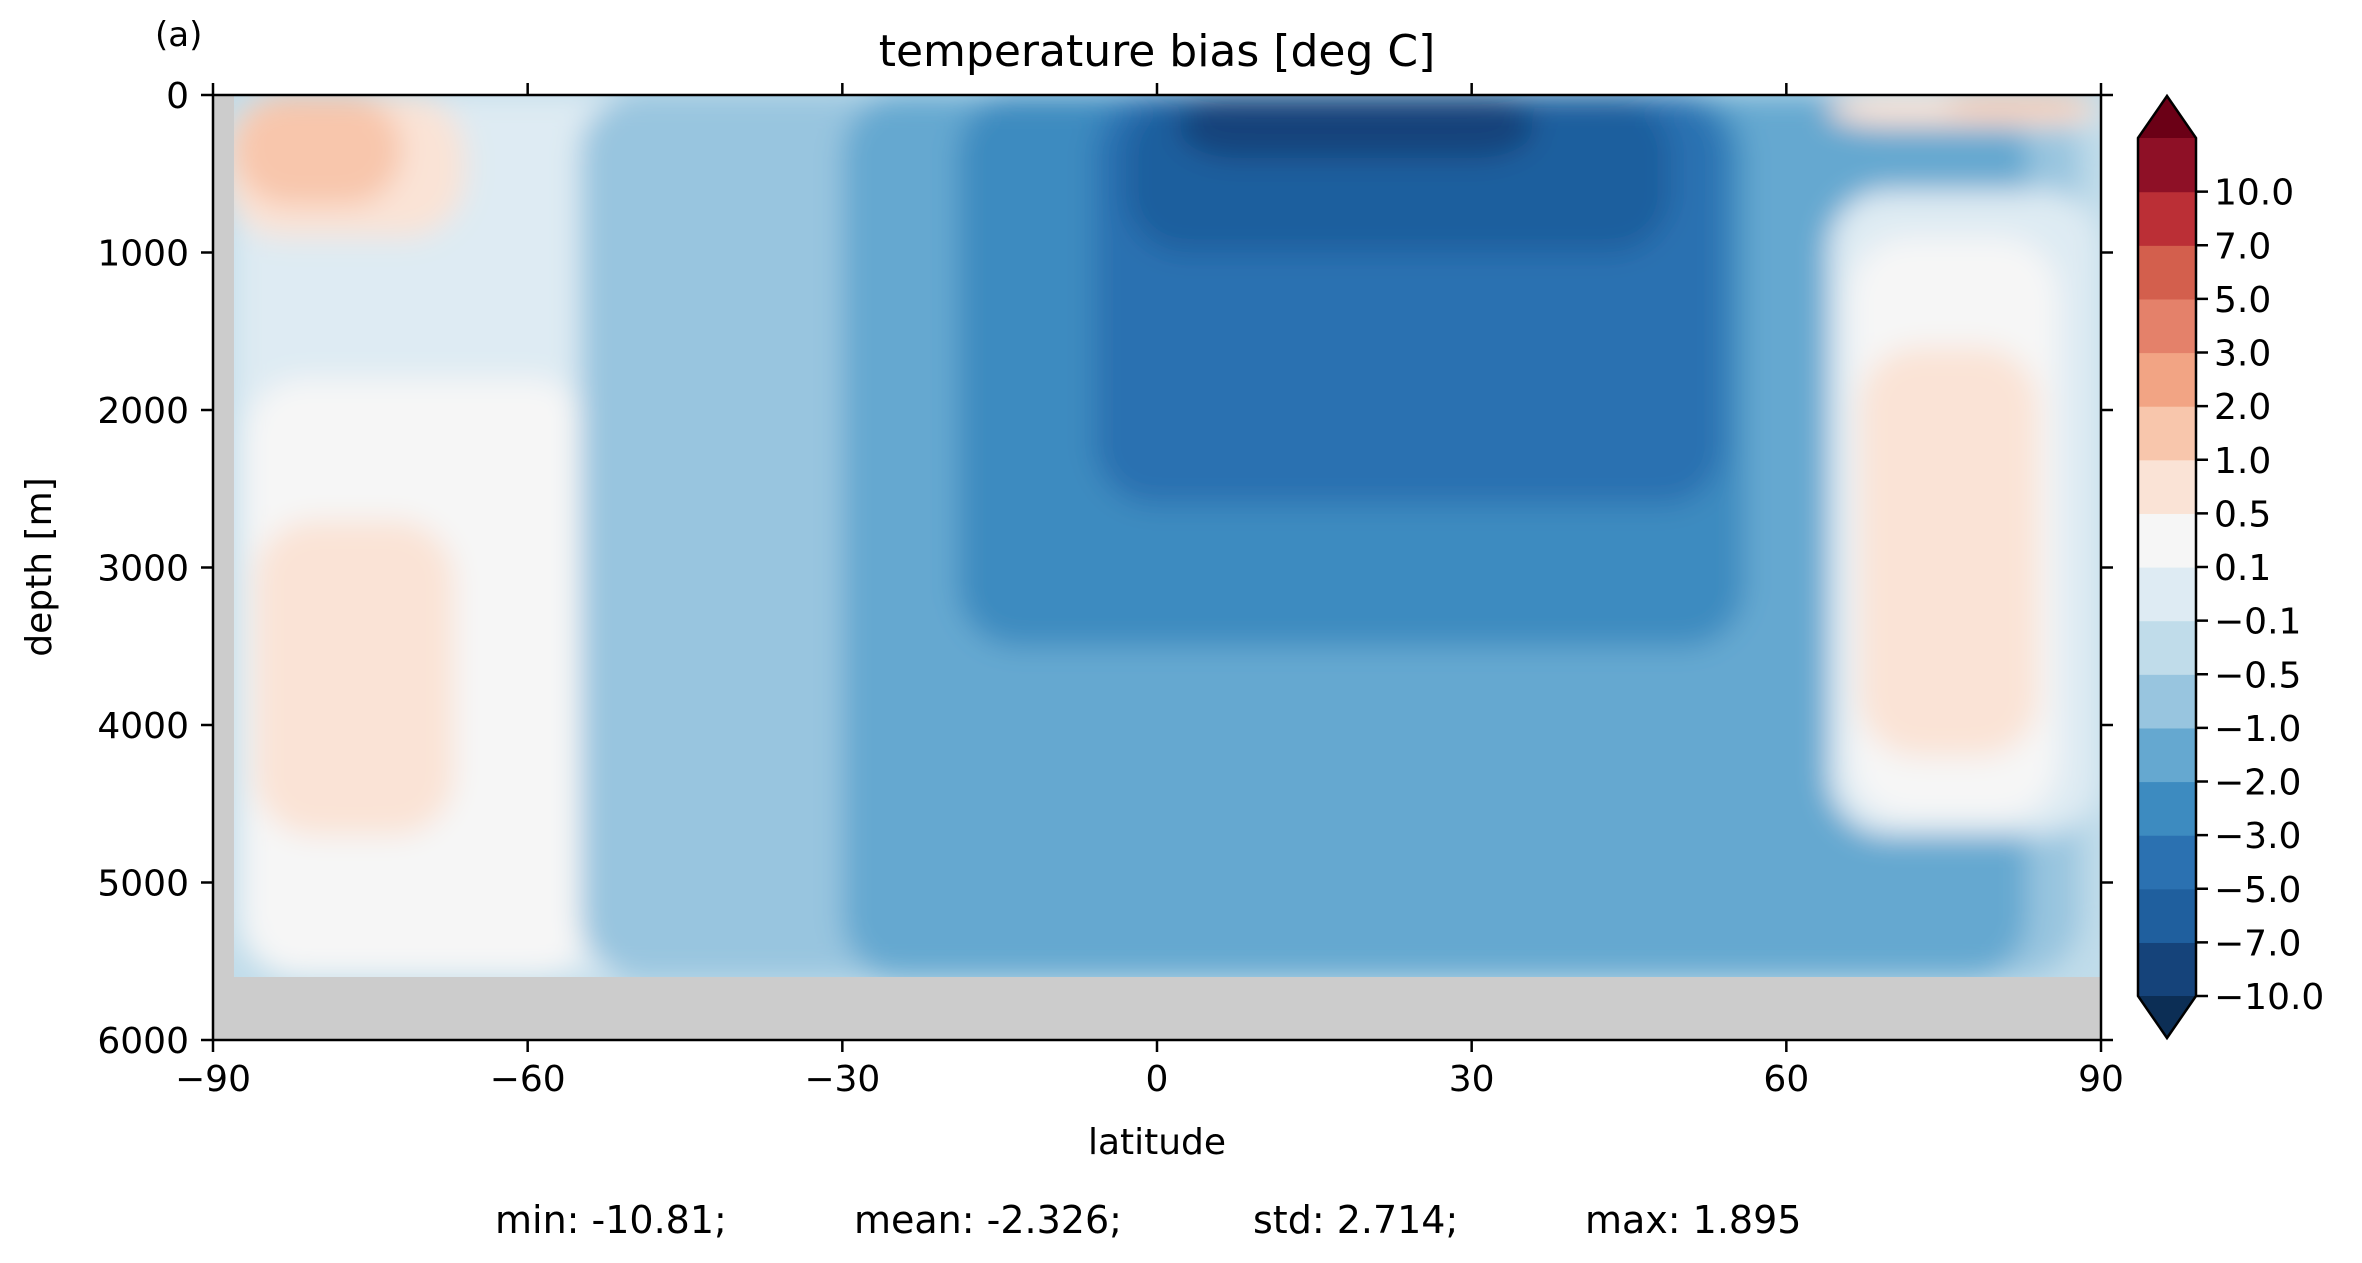  I want to click on colorbar-extend-over, so click(2167, 117).